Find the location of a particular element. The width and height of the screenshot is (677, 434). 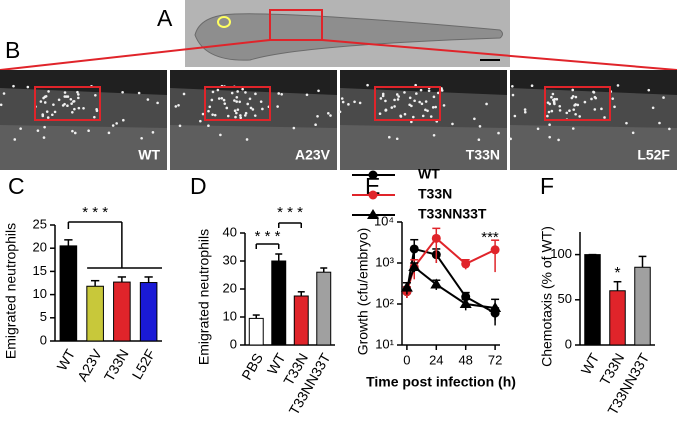

embryo-shape is located at coordinates (348, 37).